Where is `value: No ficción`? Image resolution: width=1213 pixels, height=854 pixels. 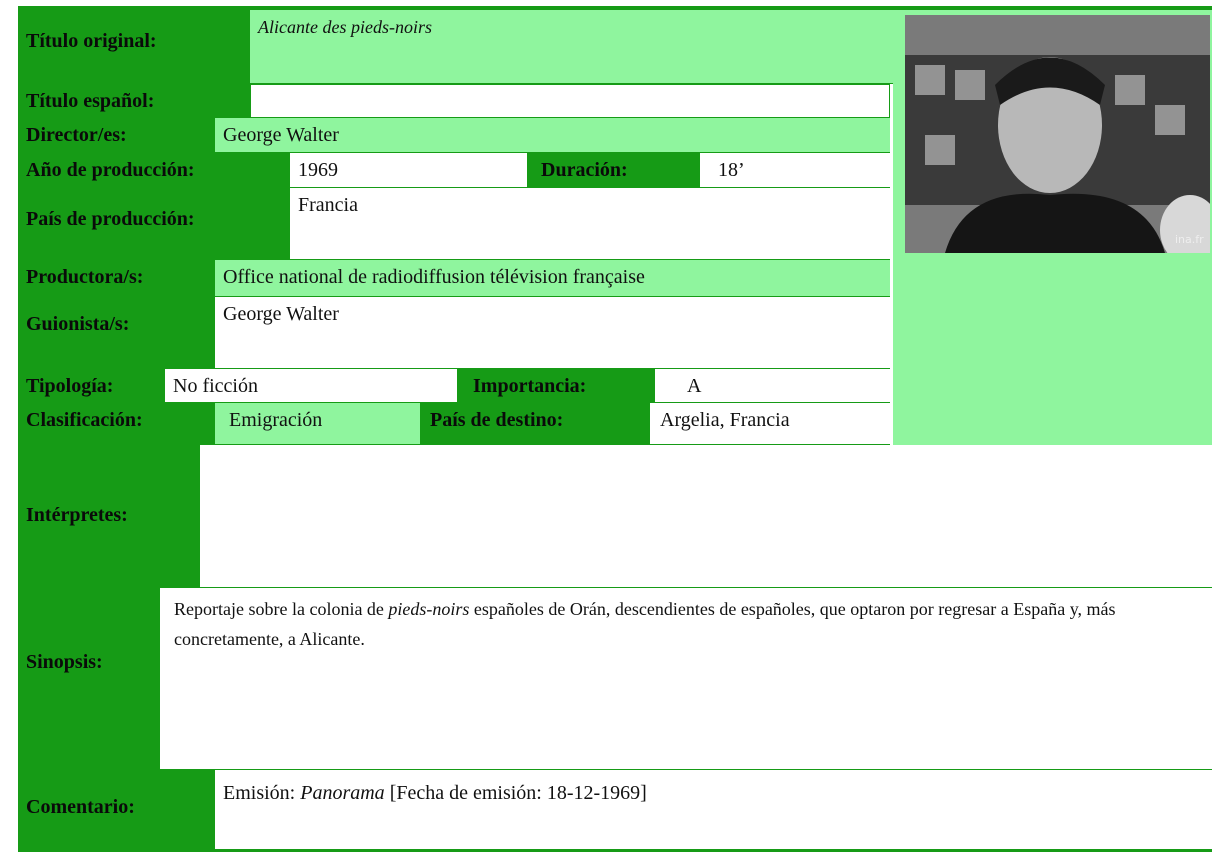
value: No ficción is located at coordinates (311, 386).